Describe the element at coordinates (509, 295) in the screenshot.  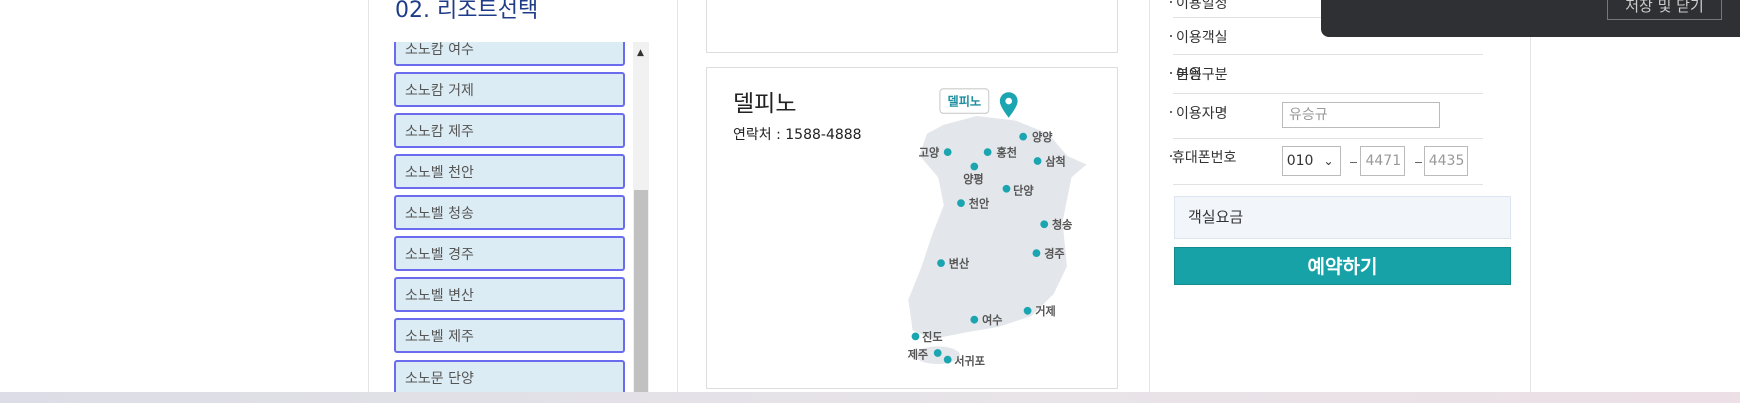
I see `resort-item: 소노벨 변산` at that location.